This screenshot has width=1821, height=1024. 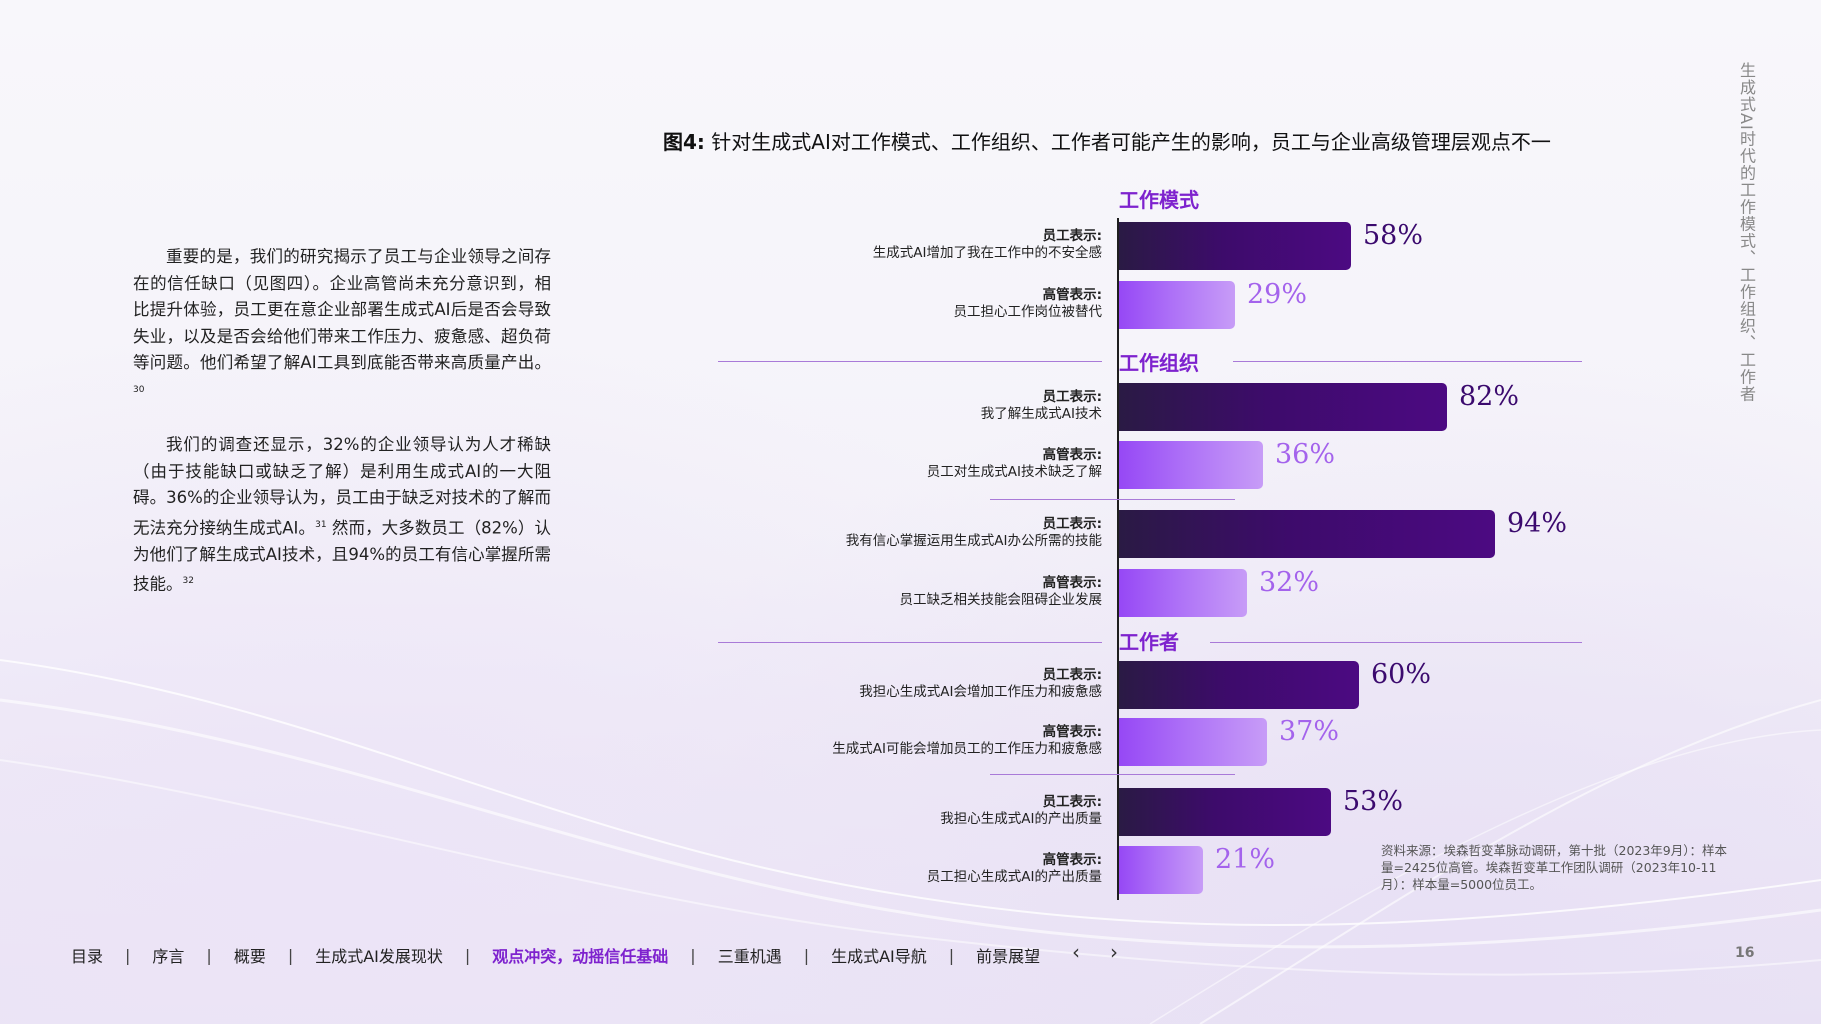 I want to click on row-label: 员工表示: 生成式AI增加了我在工作中的不安全感, so click(x=987, y=245).